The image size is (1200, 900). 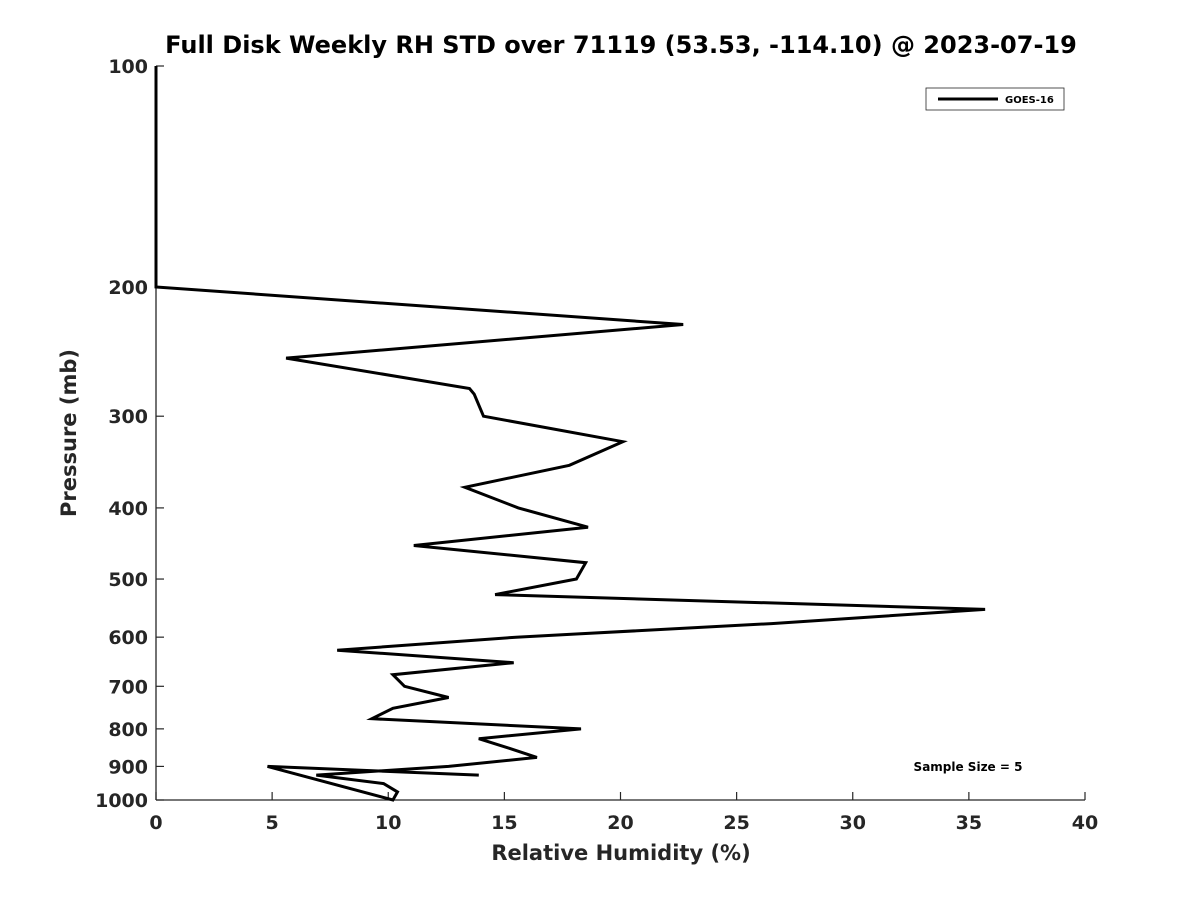 What do you see at coordinates (128, 509) in the screenshot?
I see `y-tick-label-400: 400` at bounding box center [128, 509].